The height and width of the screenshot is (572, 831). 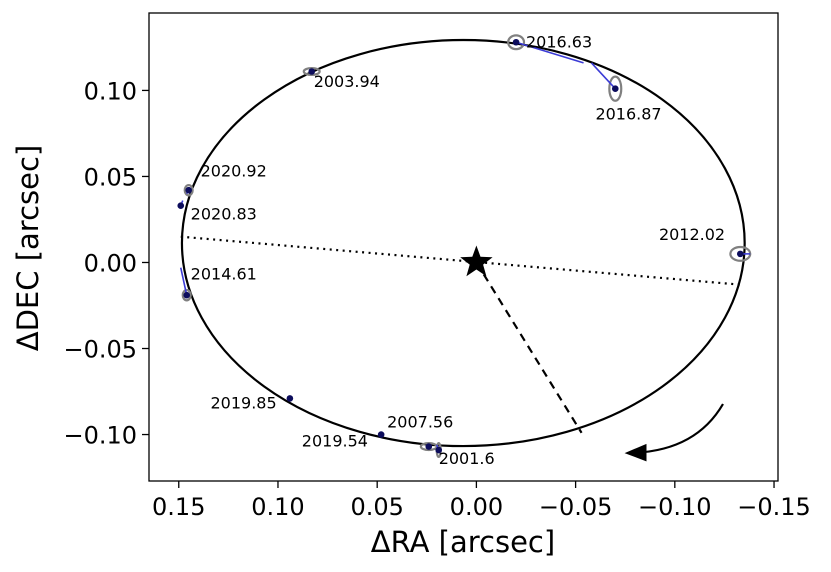 What do you see at coordinates (110, 91) in the screenshot?
I see `y-tick-label: 0.10` at bounding box center [110, 91].